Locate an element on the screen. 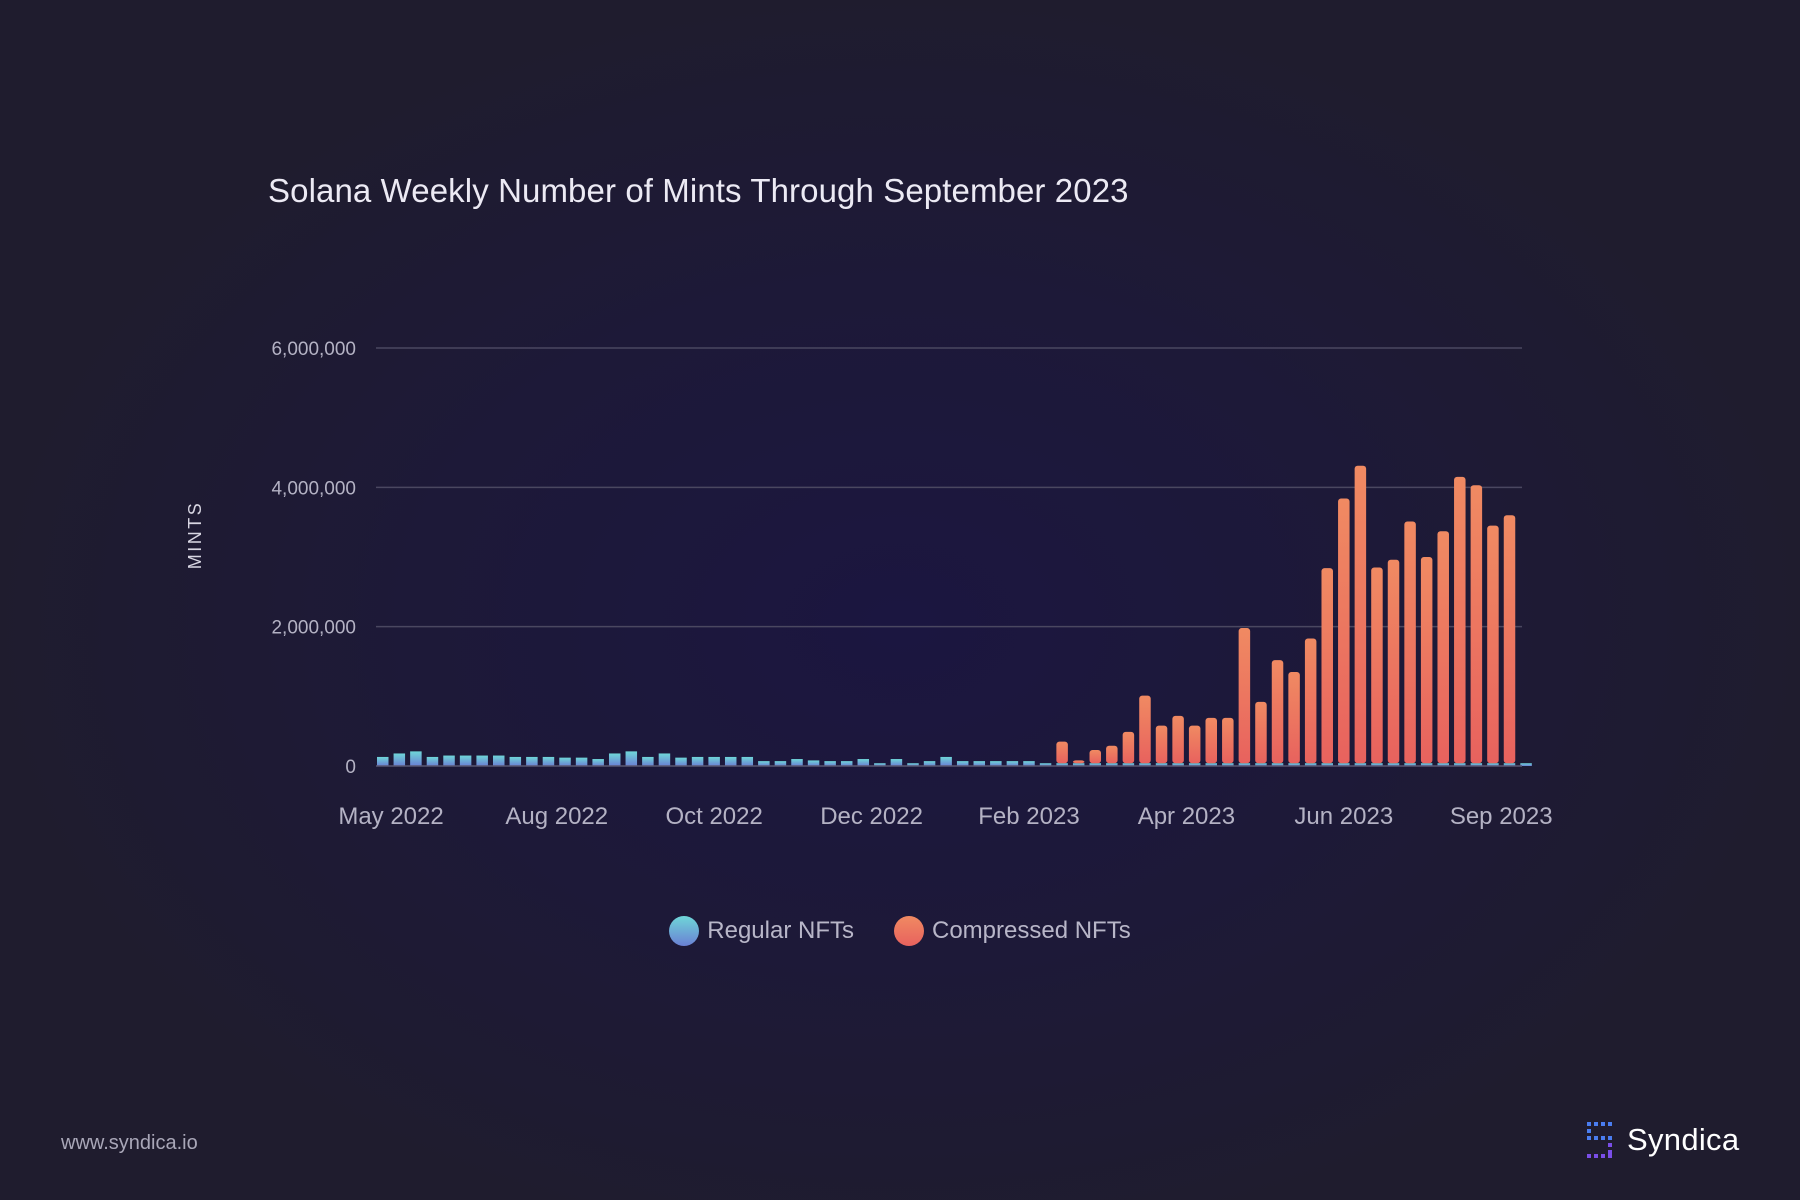 This screenshot has width=1800, height=1200. legend-label-regular: Regular NFTs is located at coordinates (780, 930).